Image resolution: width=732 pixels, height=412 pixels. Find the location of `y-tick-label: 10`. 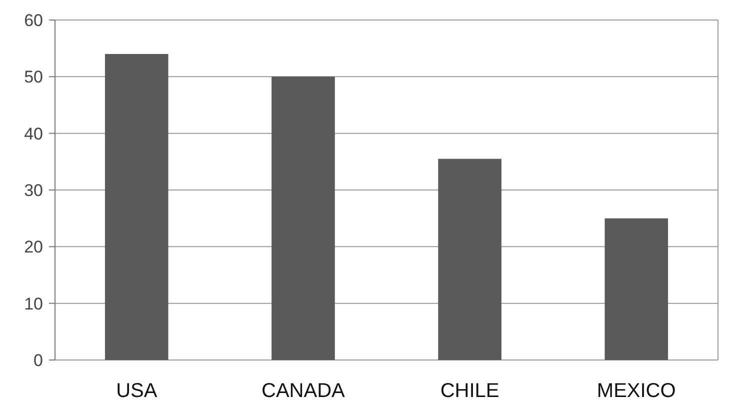

y-tick-label: 10 is located at coordinates (33, 304).